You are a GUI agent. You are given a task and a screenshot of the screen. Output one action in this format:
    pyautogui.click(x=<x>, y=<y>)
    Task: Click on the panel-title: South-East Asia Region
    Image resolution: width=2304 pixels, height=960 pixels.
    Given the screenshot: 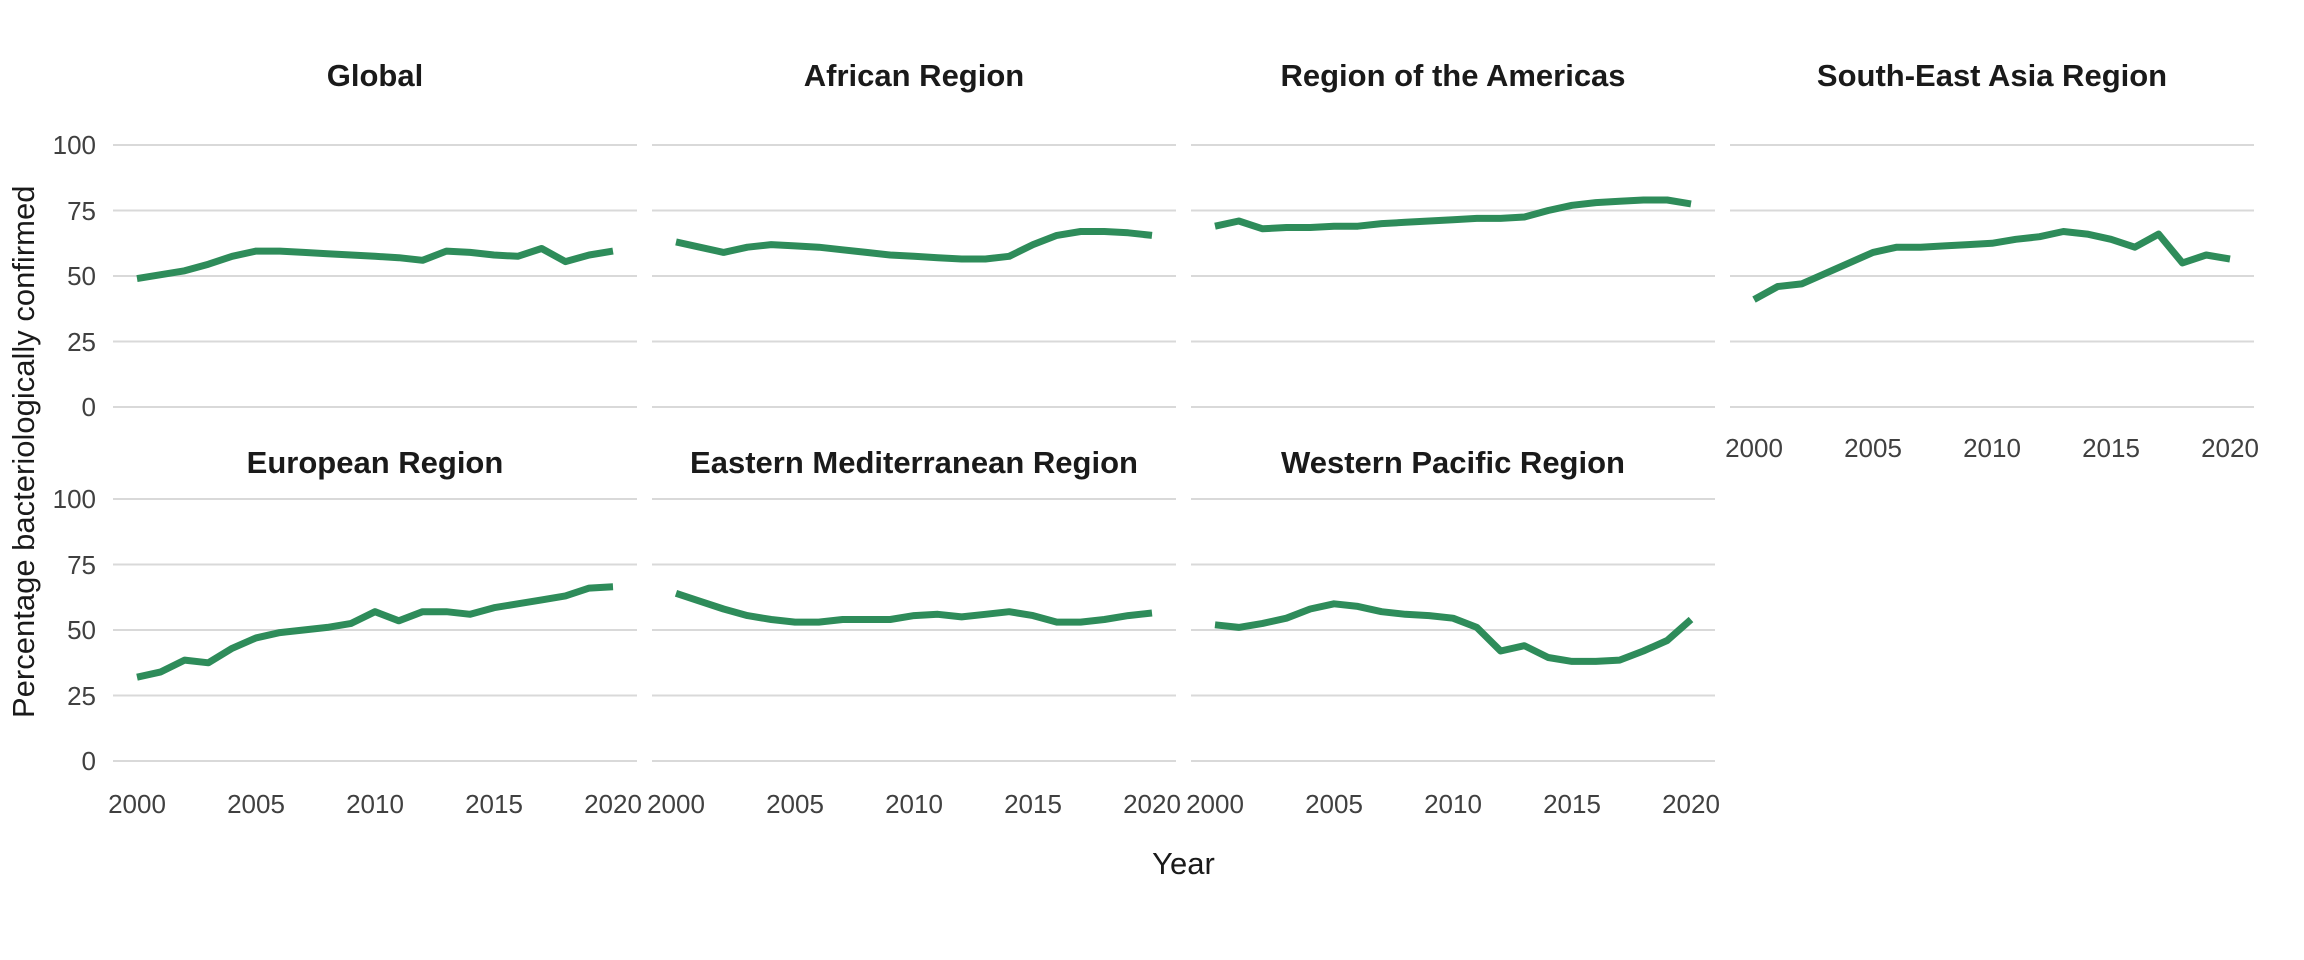 What is the action you would take?
    pyautogui.click(x=1992, y=75)
    